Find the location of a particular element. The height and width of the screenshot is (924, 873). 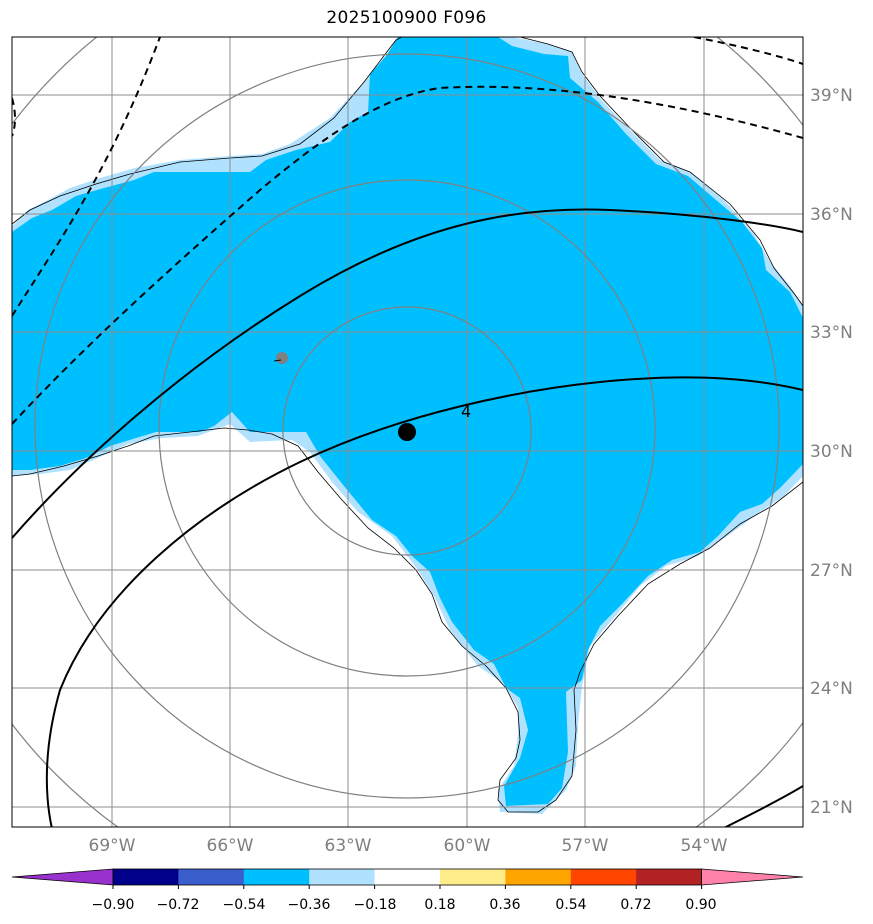

lat-label: 21°N is located at coordinates (831, 808).